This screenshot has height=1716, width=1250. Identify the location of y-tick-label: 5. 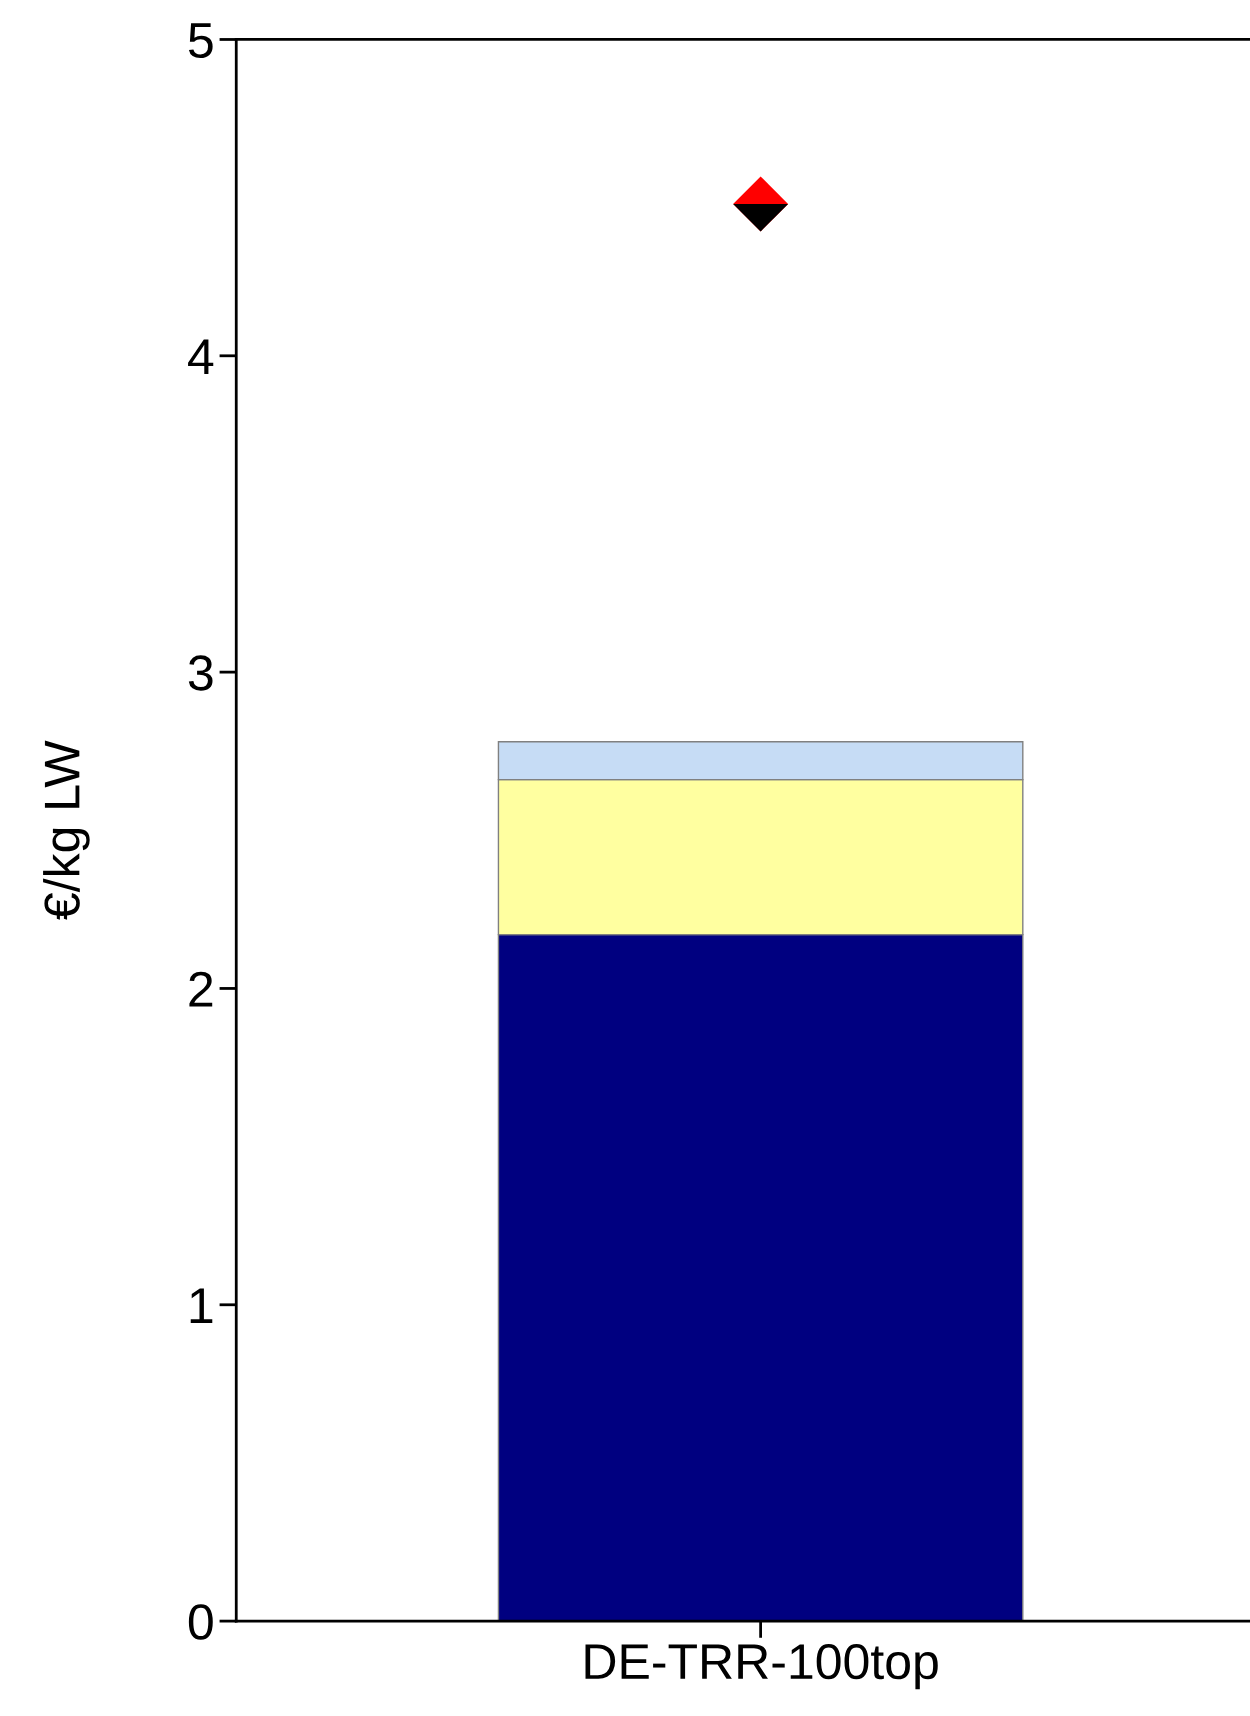
(200, 41).